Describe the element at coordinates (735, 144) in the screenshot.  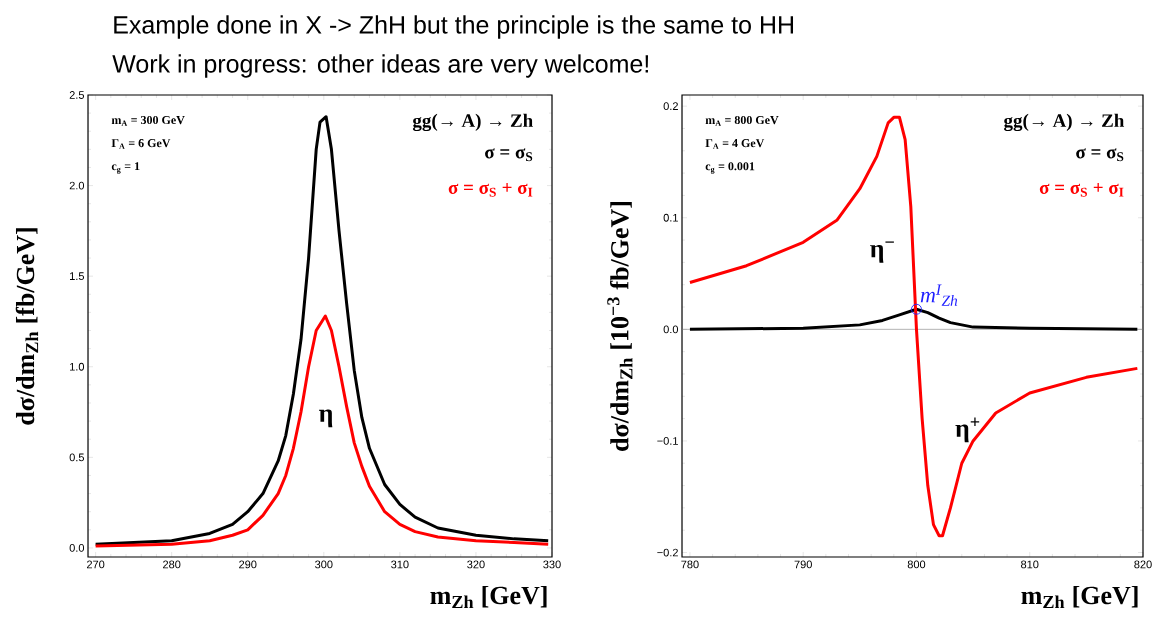
I see `annotation: Γ$_{A}$ = 4 GeV` at that location.